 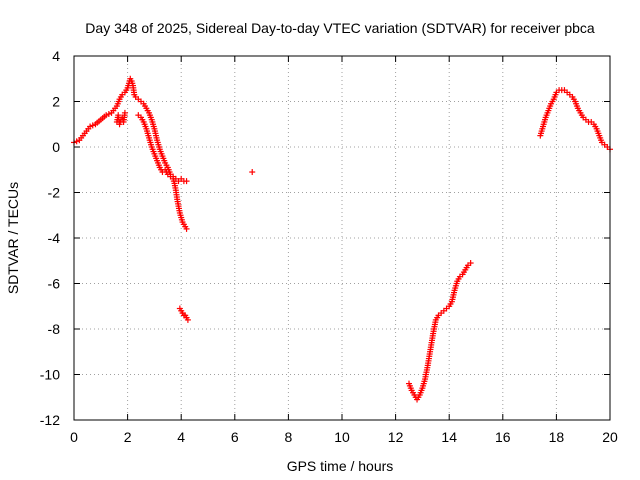 I want to click on x-tick-labels: 0 2 4 6 8 10 12 14 16 18 20, so click(x=344, y=437).